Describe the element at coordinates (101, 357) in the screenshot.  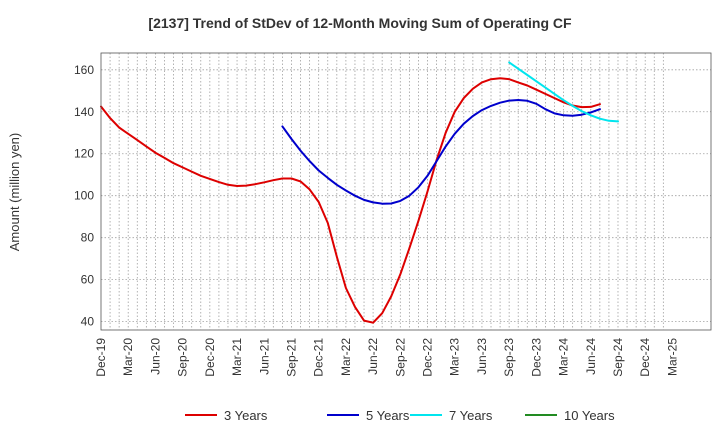
I see `x-tick-label: Dec-19` at that location.